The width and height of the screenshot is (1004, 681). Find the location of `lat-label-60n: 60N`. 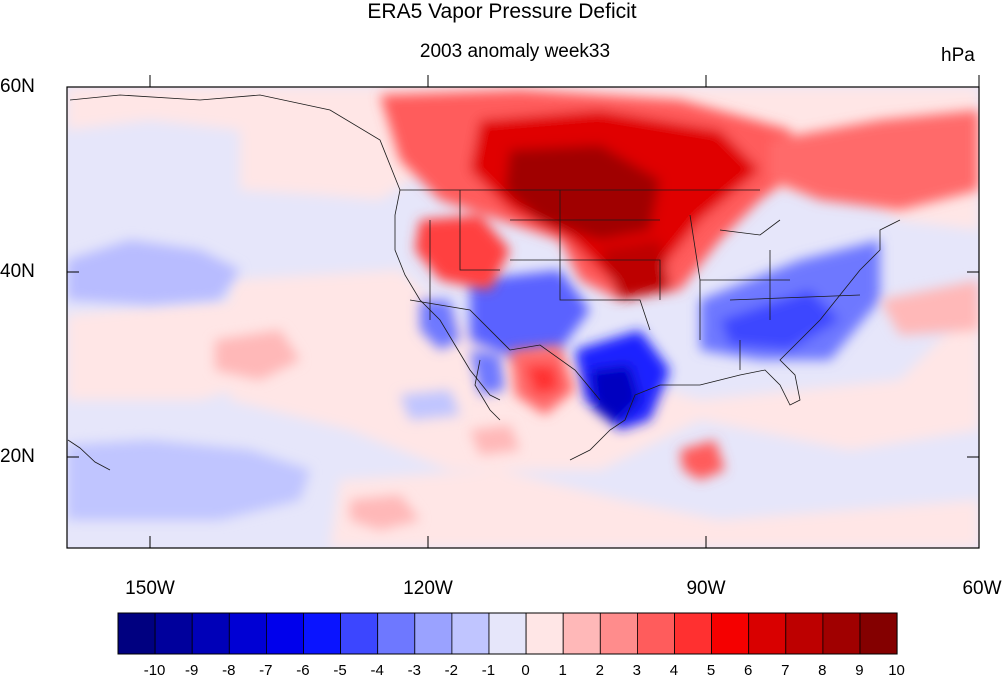

lat-label-60n: 60N is located at coordinates (17, 86).